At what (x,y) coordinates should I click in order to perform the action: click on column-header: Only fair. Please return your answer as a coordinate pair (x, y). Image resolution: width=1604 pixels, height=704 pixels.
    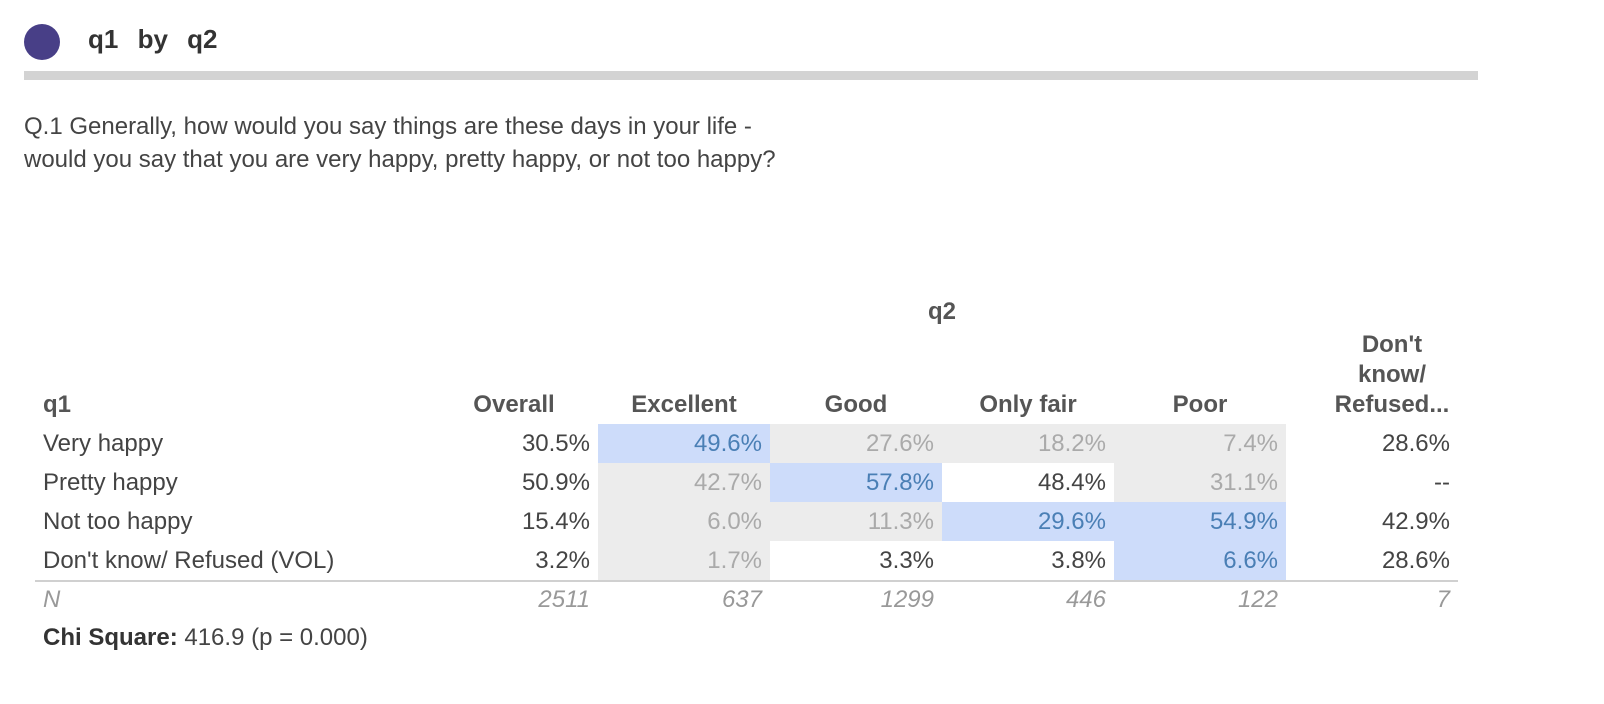
    Looking at the image, I should click on (1028, 404).